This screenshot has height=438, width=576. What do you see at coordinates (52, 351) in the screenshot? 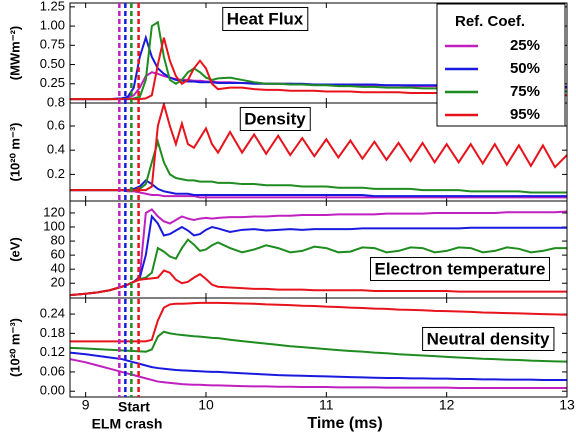
I see `y-tick-label: 0.12` at bounding box center [52, 351].